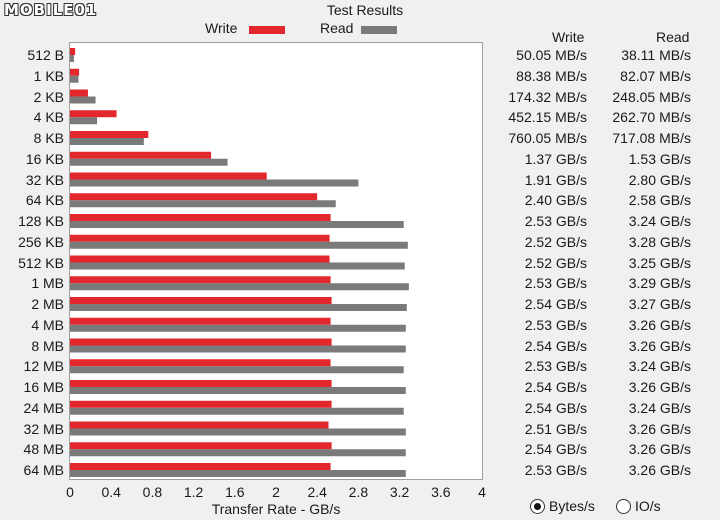  I want to click on x-tick-label: 3.6, so click(441, 492).